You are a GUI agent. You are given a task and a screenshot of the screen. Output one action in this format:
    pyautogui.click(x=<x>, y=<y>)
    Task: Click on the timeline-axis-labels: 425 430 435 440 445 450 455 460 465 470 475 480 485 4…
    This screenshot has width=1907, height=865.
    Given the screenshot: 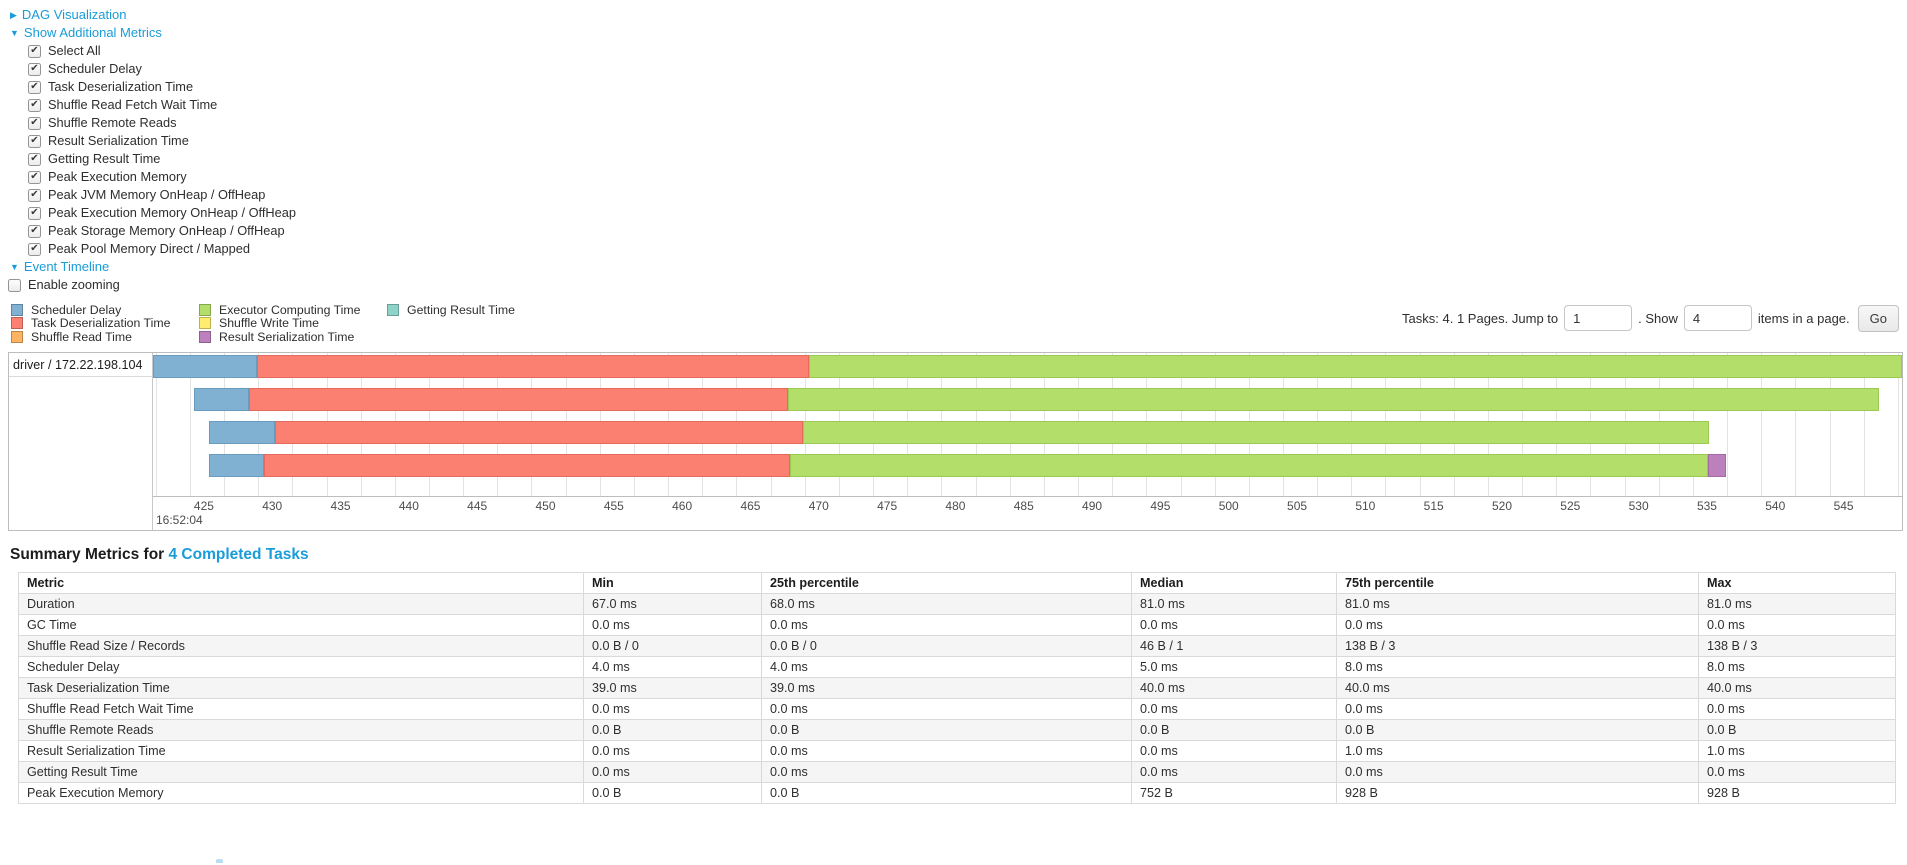 What is the action you would take?
    pyautogui.click(x=1027, y=506)
    